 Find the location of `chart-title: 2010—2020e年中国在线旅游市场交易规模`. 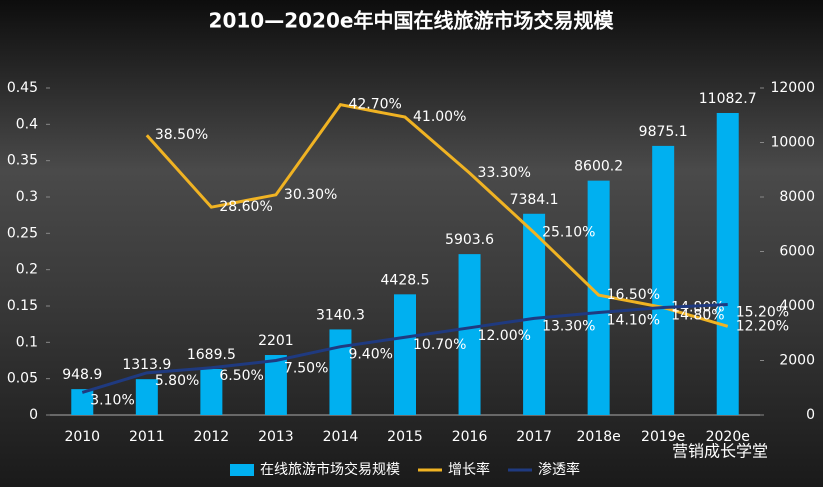

chart-title: 2010—2020e年中国在线旅游市场交易规模 is located at coordinates (412, 21).